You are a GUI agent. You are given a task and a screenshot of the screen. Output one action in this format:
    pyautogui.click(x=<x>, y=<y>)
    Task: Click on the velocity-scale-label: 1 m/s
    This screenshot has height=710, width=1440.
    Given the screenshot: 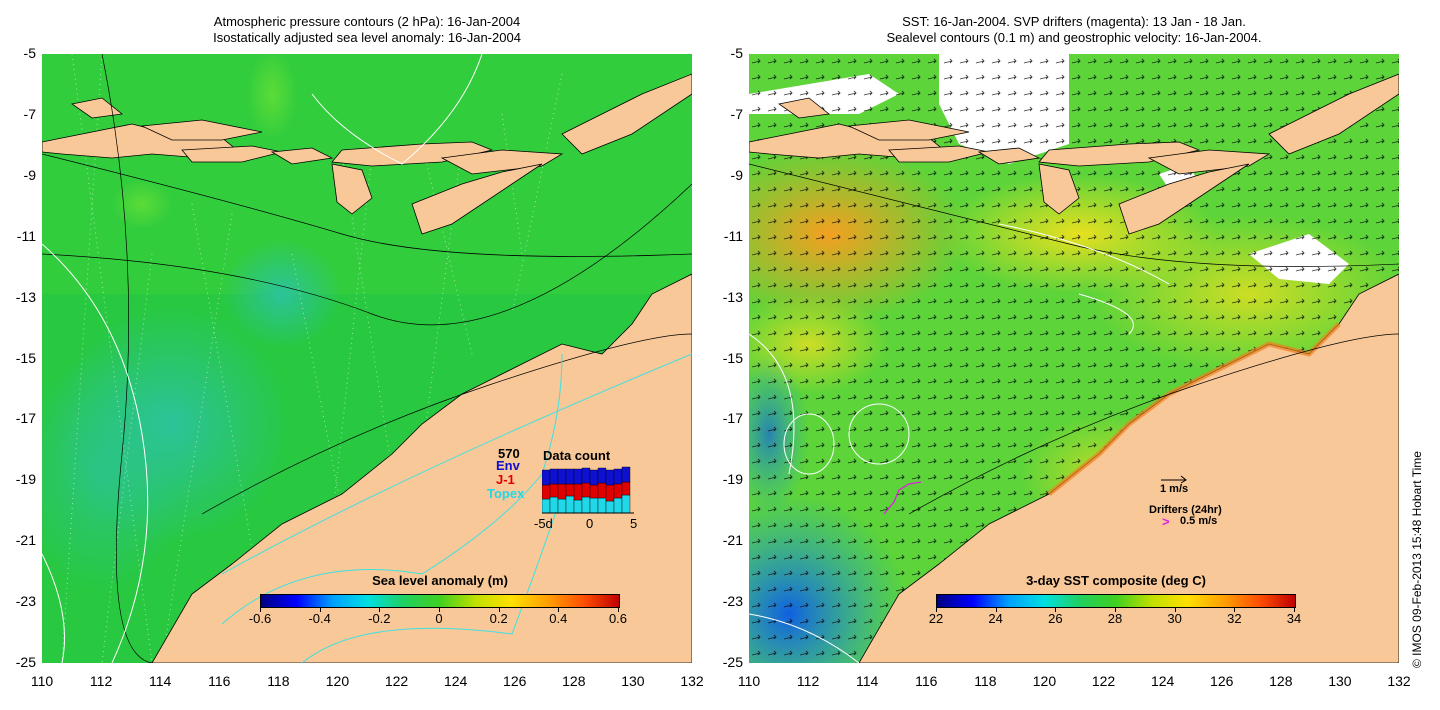 What is the action you would take?
    pyautogui.click(x=1174, y=489)
    